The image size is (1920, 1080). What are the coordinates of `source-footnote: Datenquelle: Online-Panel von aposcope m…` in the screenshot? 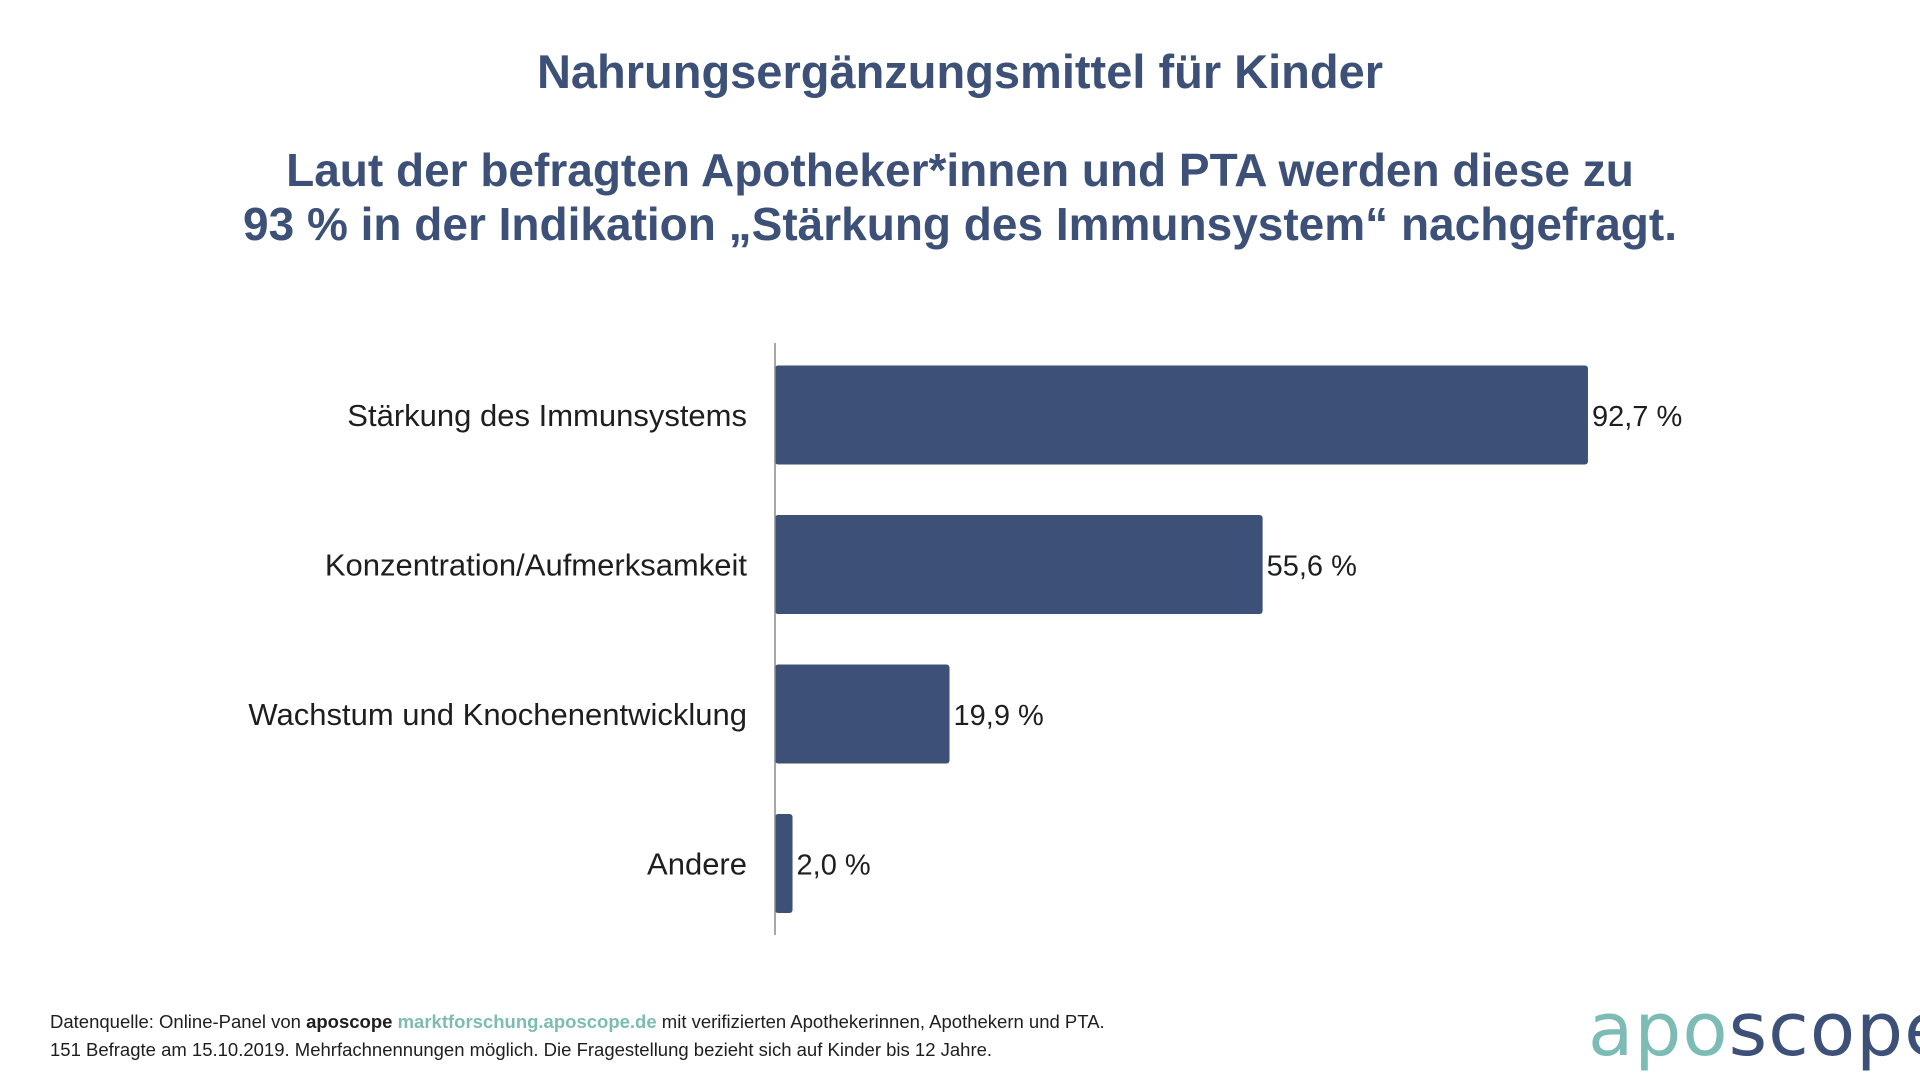 It's located at (577, 1036).